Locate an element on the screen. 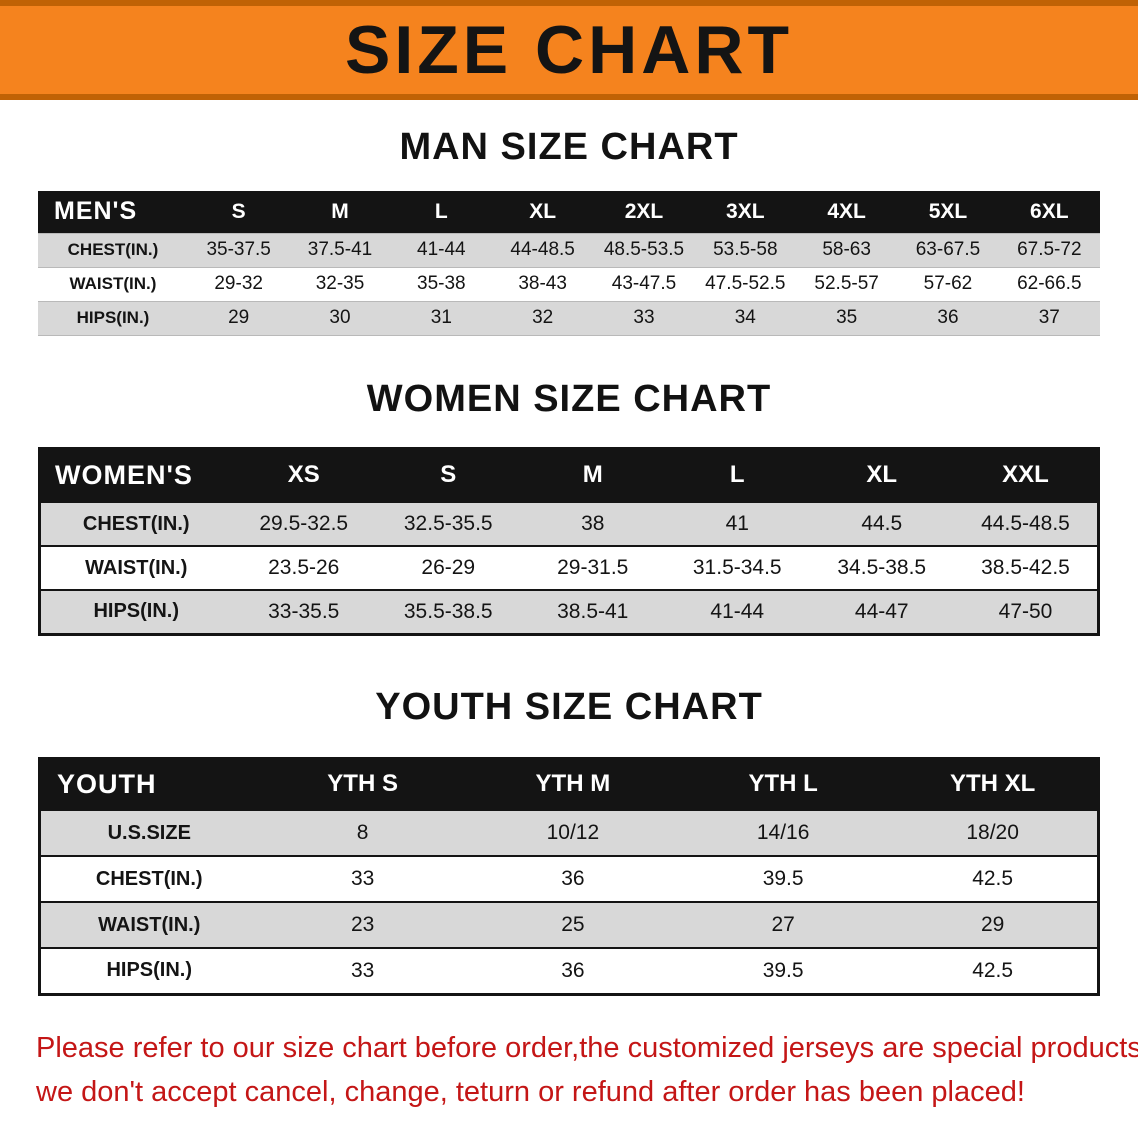  men-column-header: 5XL is located at coordinates (948, 212).